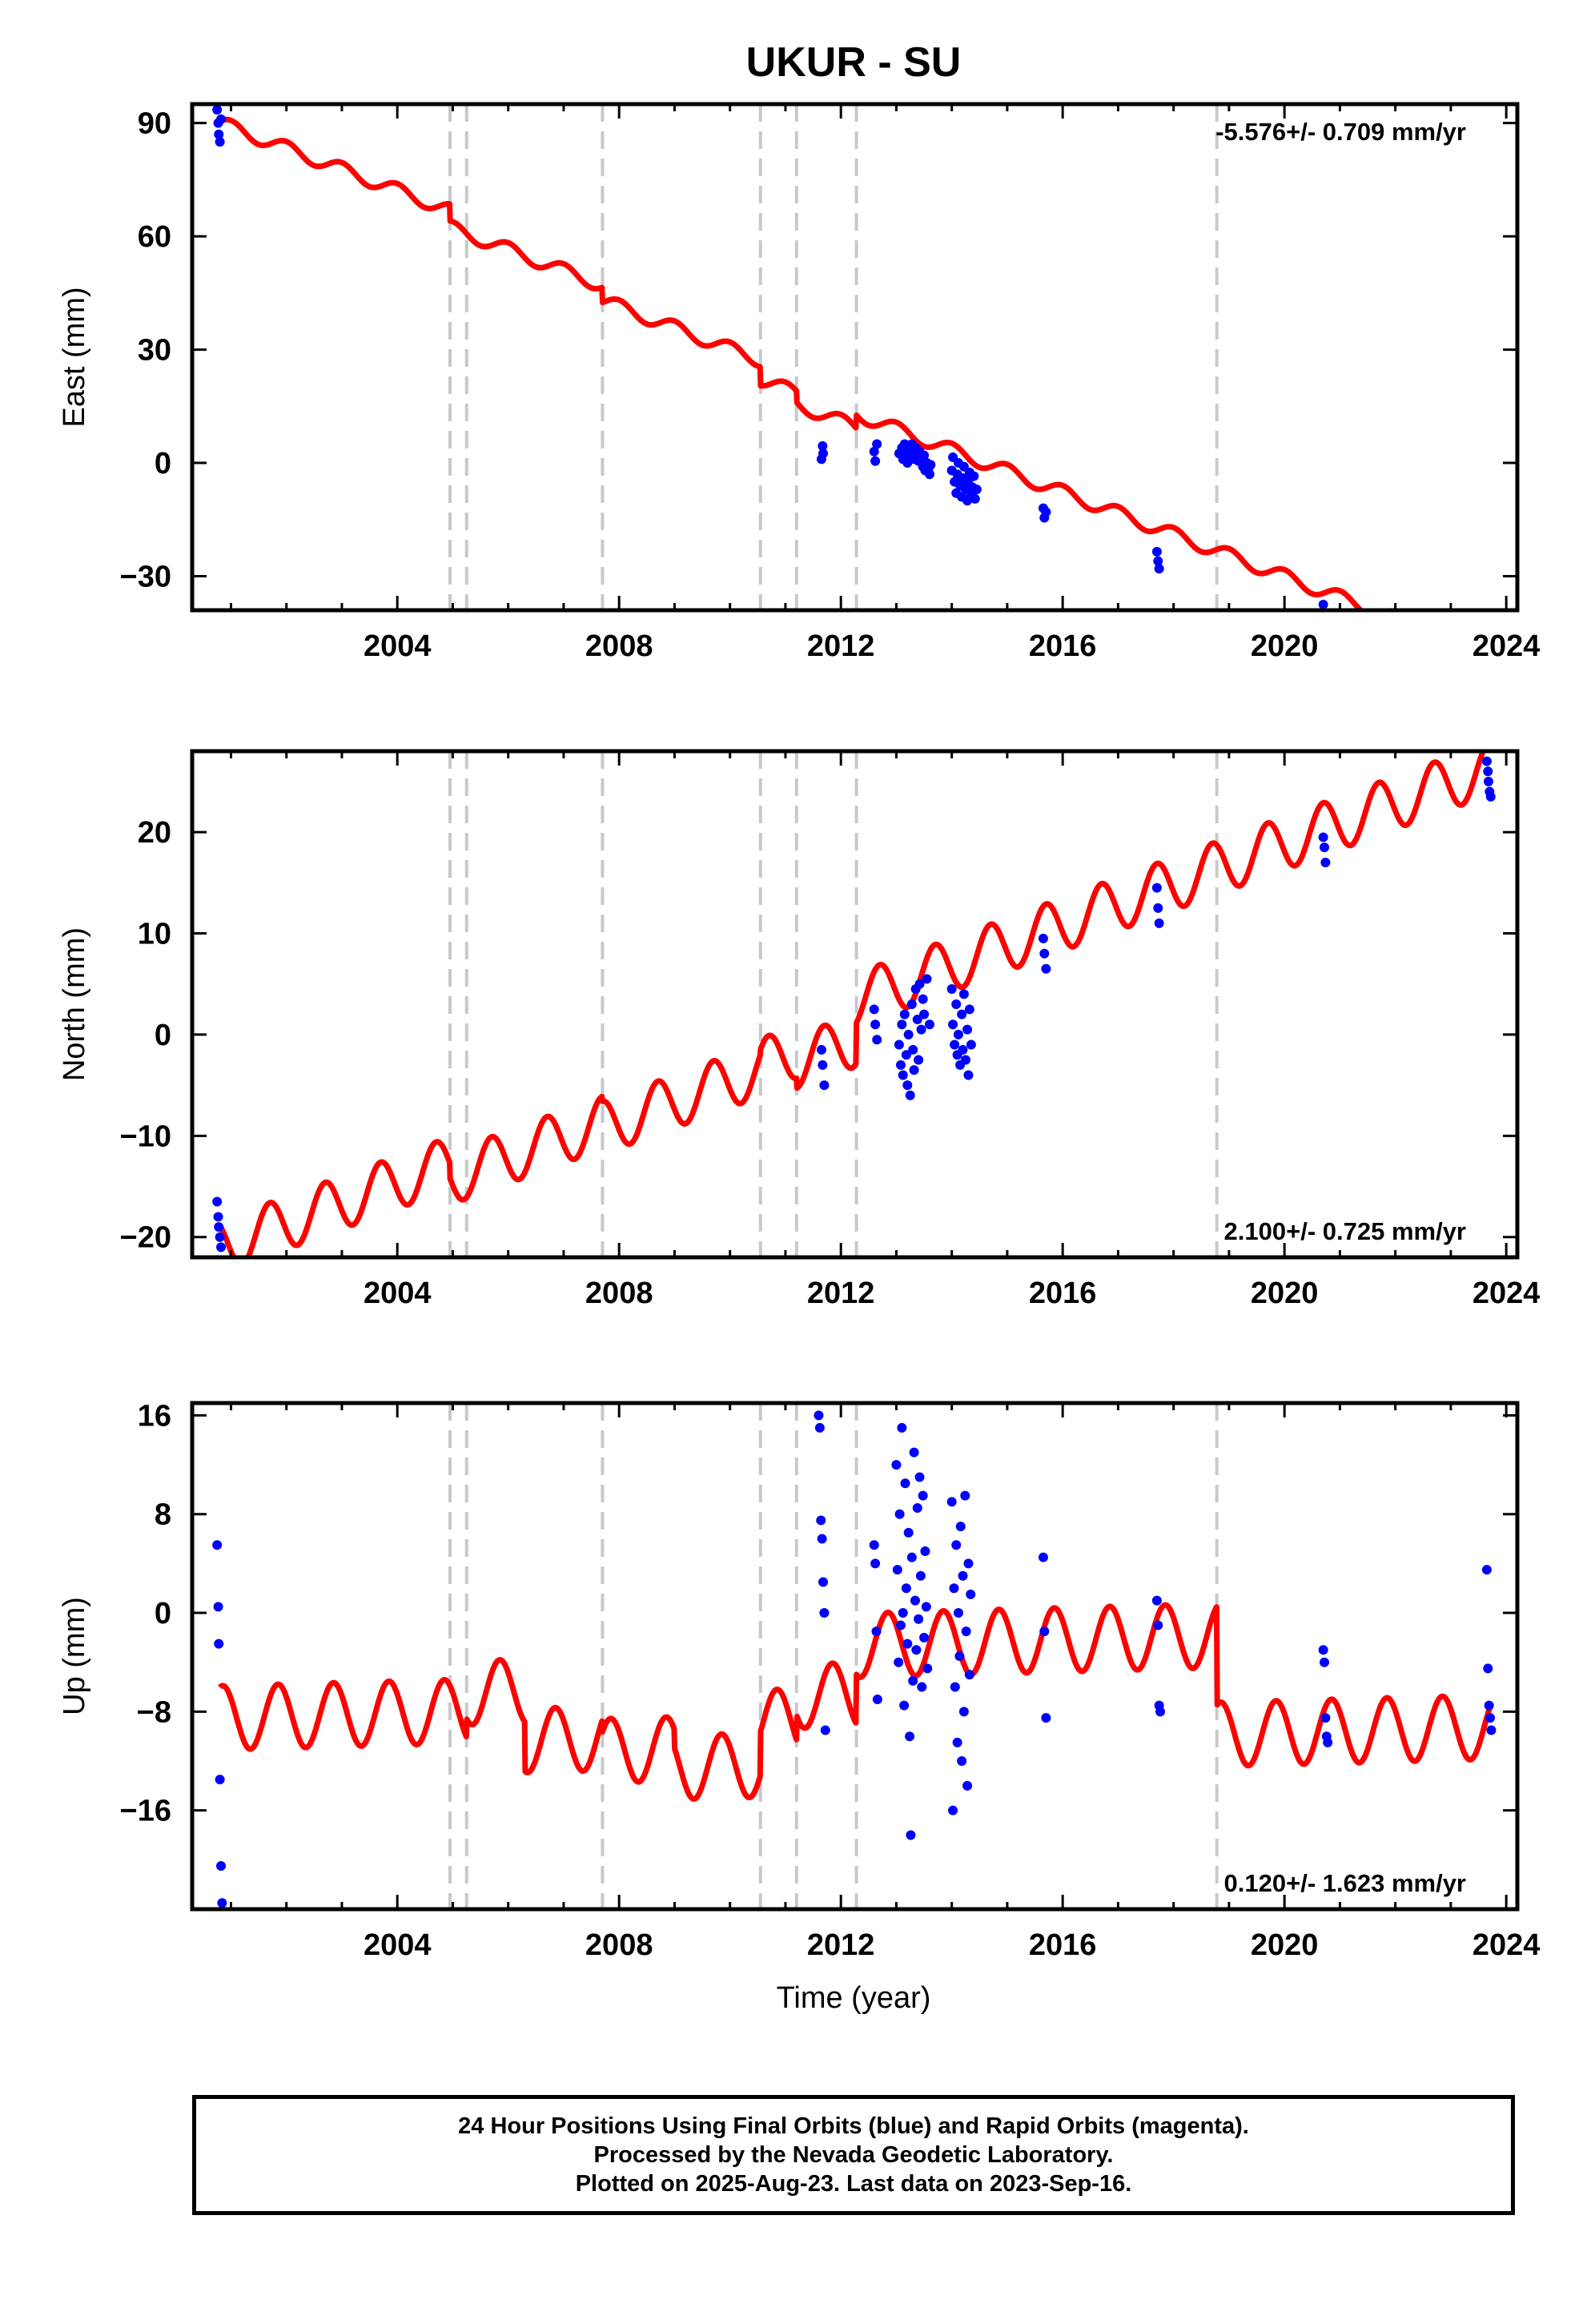  What do you see at coordinates (154, 237) in the screenshot?
I see `y-tick-label: 60` at bounding box center [154, 237].